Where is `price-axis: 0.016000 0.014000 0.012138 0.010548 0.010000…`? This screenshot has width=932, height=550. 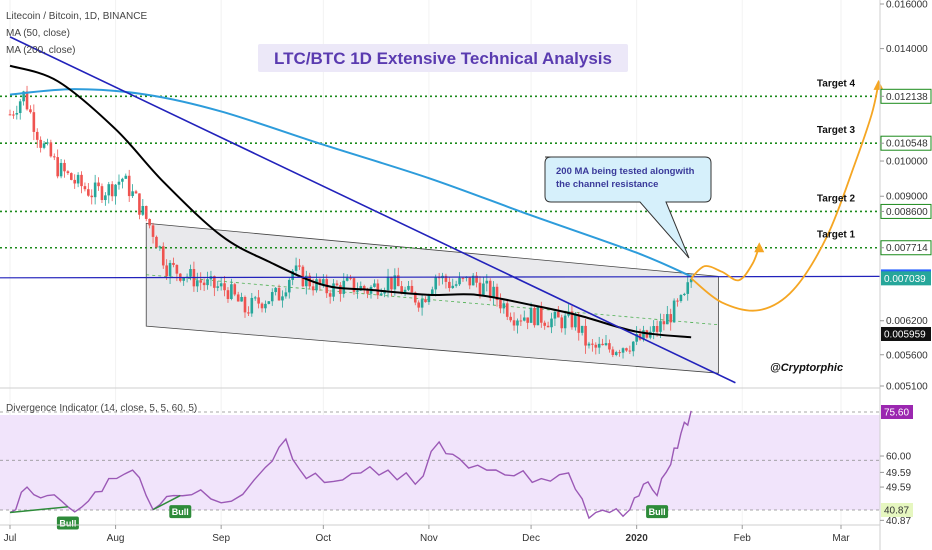
price-axis: 0.016000 0.014000 0.012138 0.010548 0.010000… is located at coordinates (906, 196).